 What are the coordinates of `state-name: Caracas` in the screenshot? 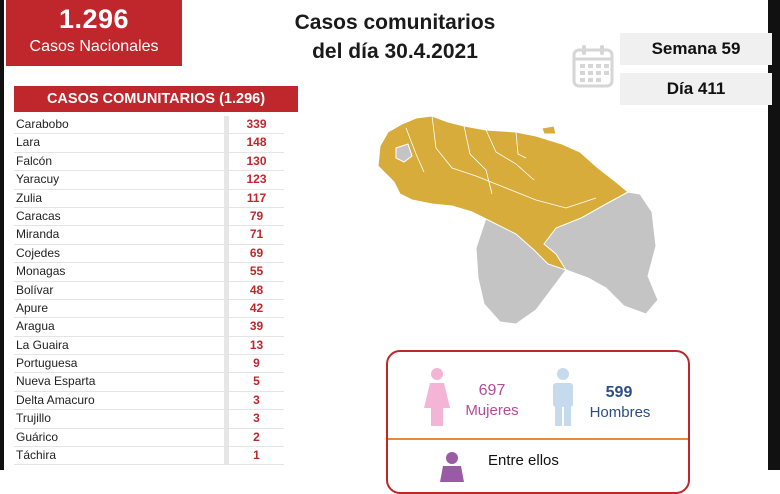 It's located at (38, 215).